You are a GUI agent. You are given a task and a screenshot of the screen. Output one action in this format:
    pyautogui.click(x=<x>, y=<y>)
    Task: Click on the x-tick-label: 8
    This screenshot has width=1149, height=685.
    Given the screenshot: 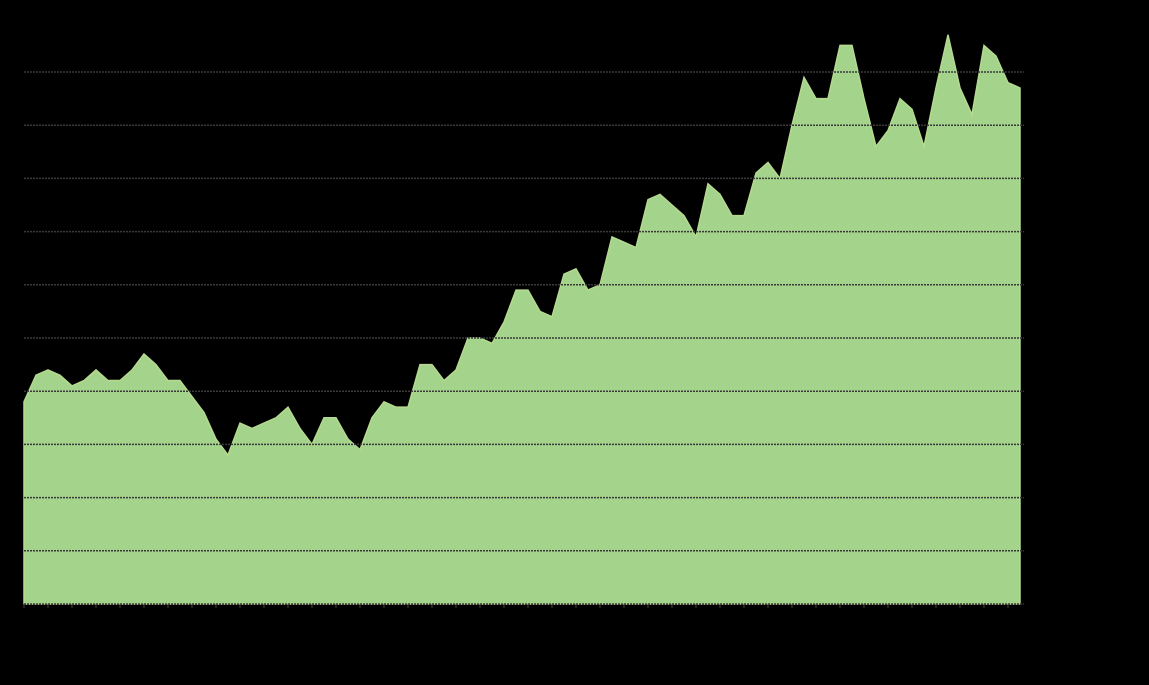 What is the action you would take?
    pyautogui.click(x=120, y=618)
    